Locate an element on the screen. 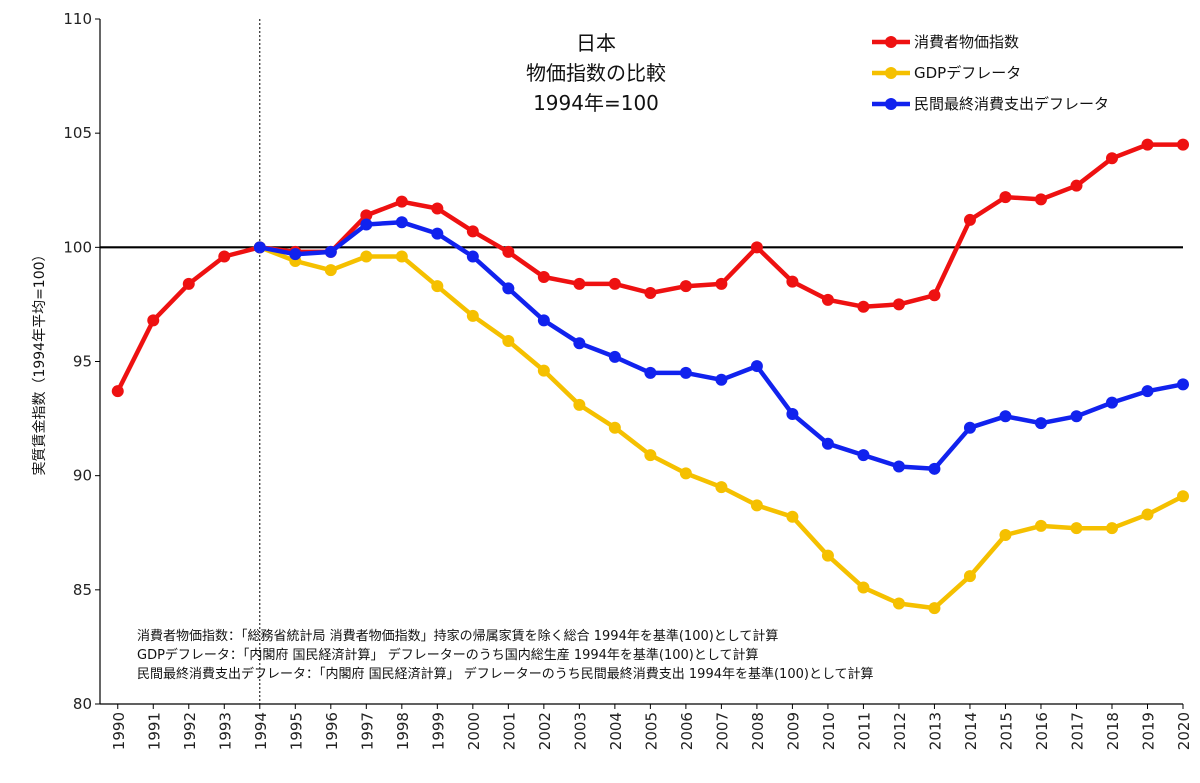  y-tick-label: 100 is located at coordinates (77, 247).